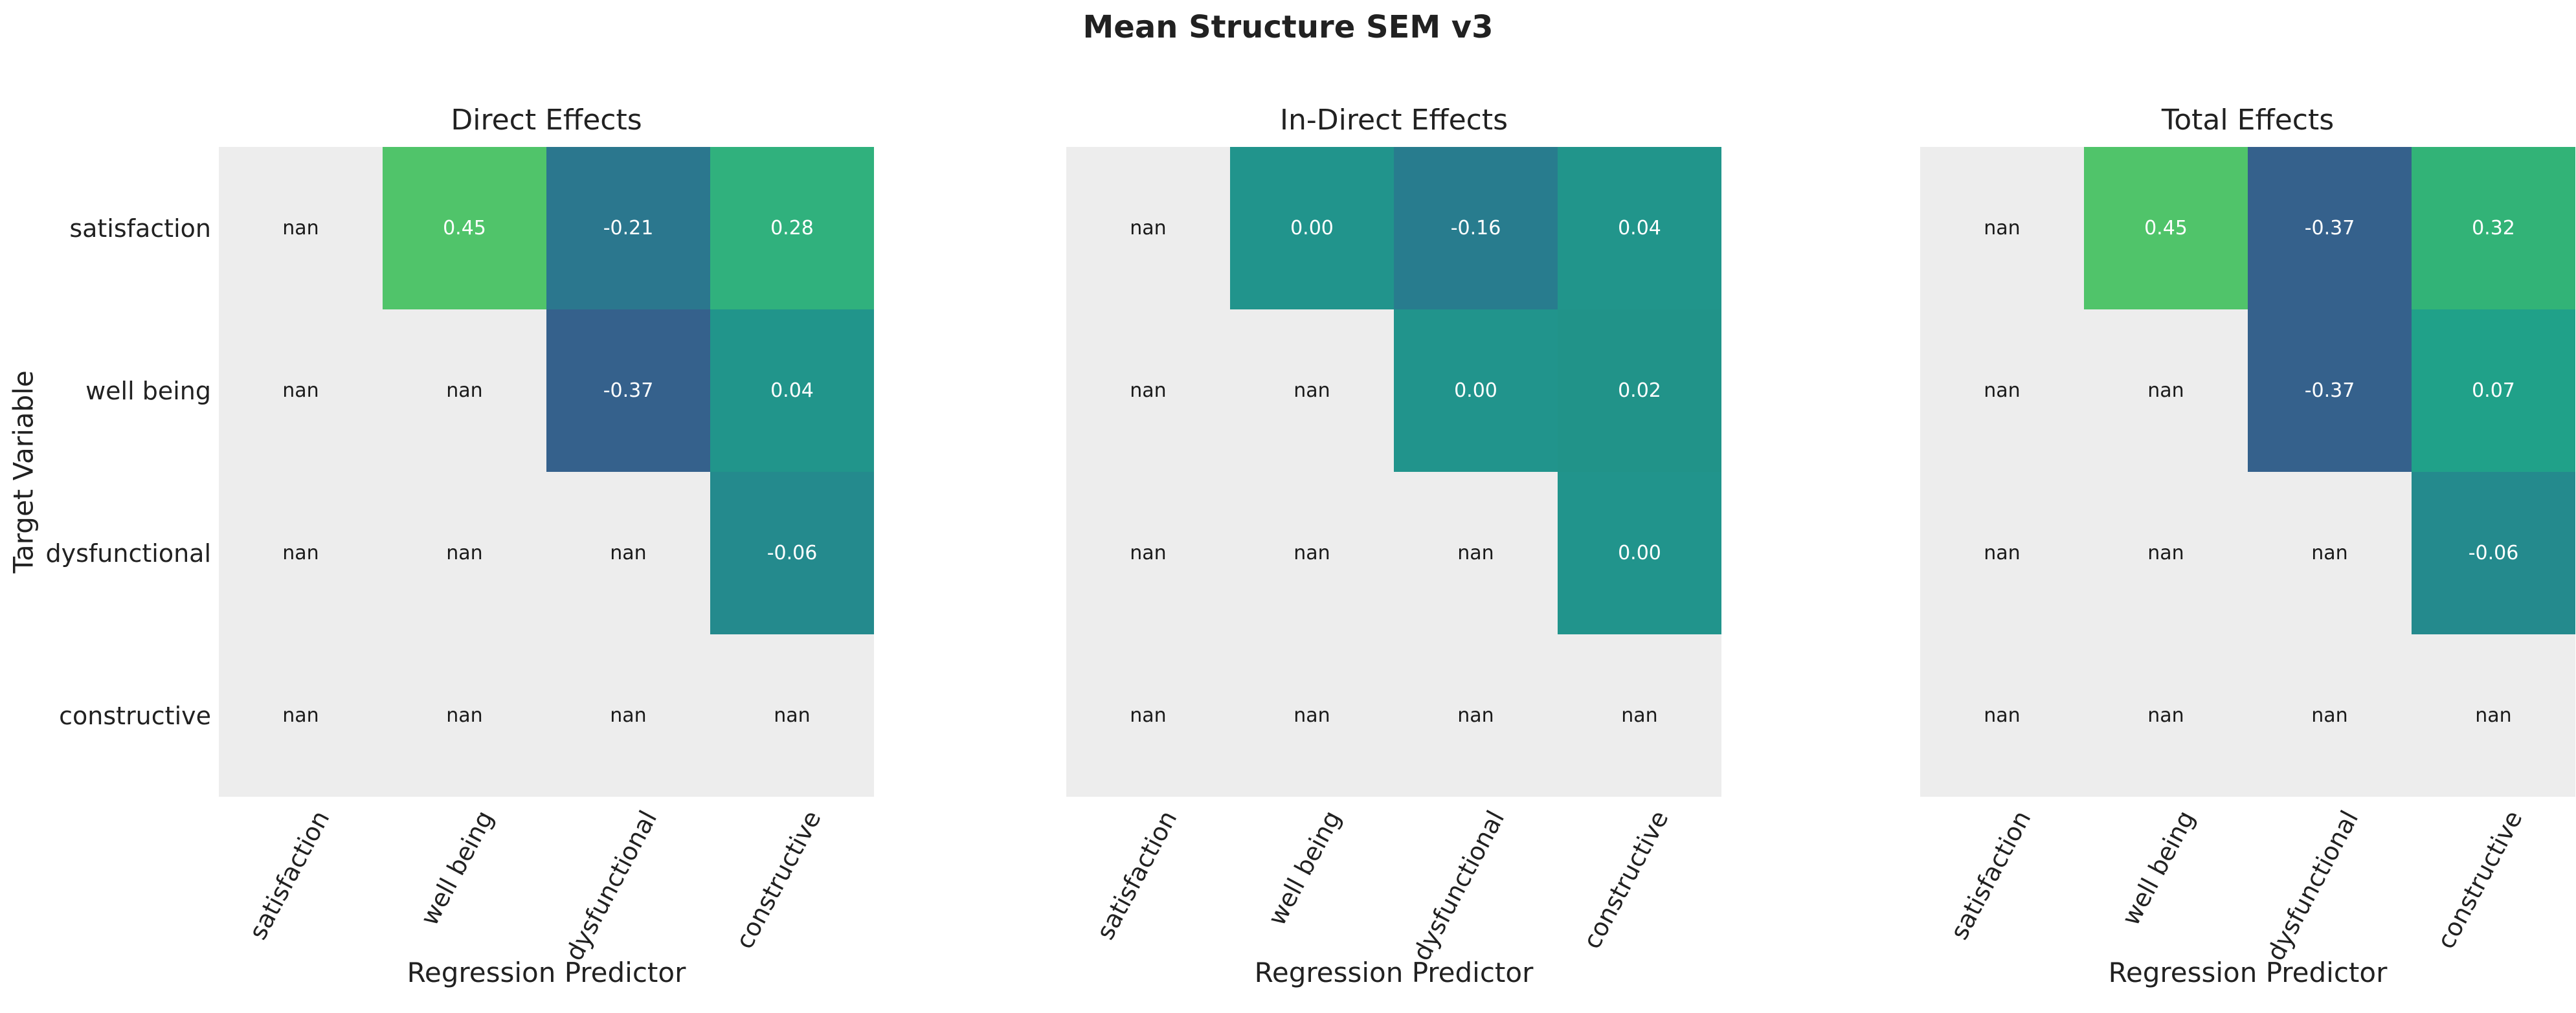  I want to click on heatmap-cell: -0.21, so click(628, 228).